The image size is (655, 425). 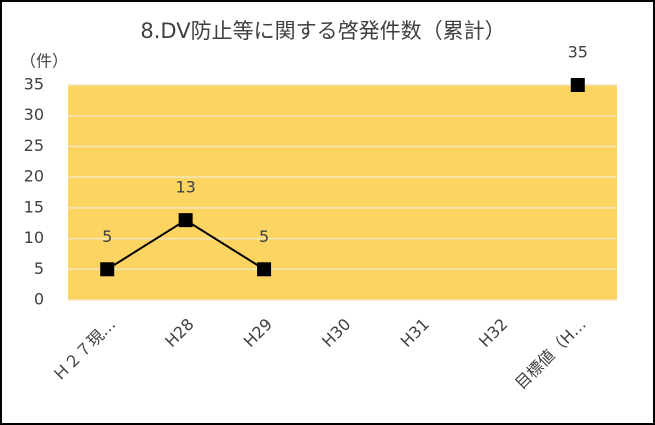 I want to click on data-label: 13, so click(x=185, y=187).